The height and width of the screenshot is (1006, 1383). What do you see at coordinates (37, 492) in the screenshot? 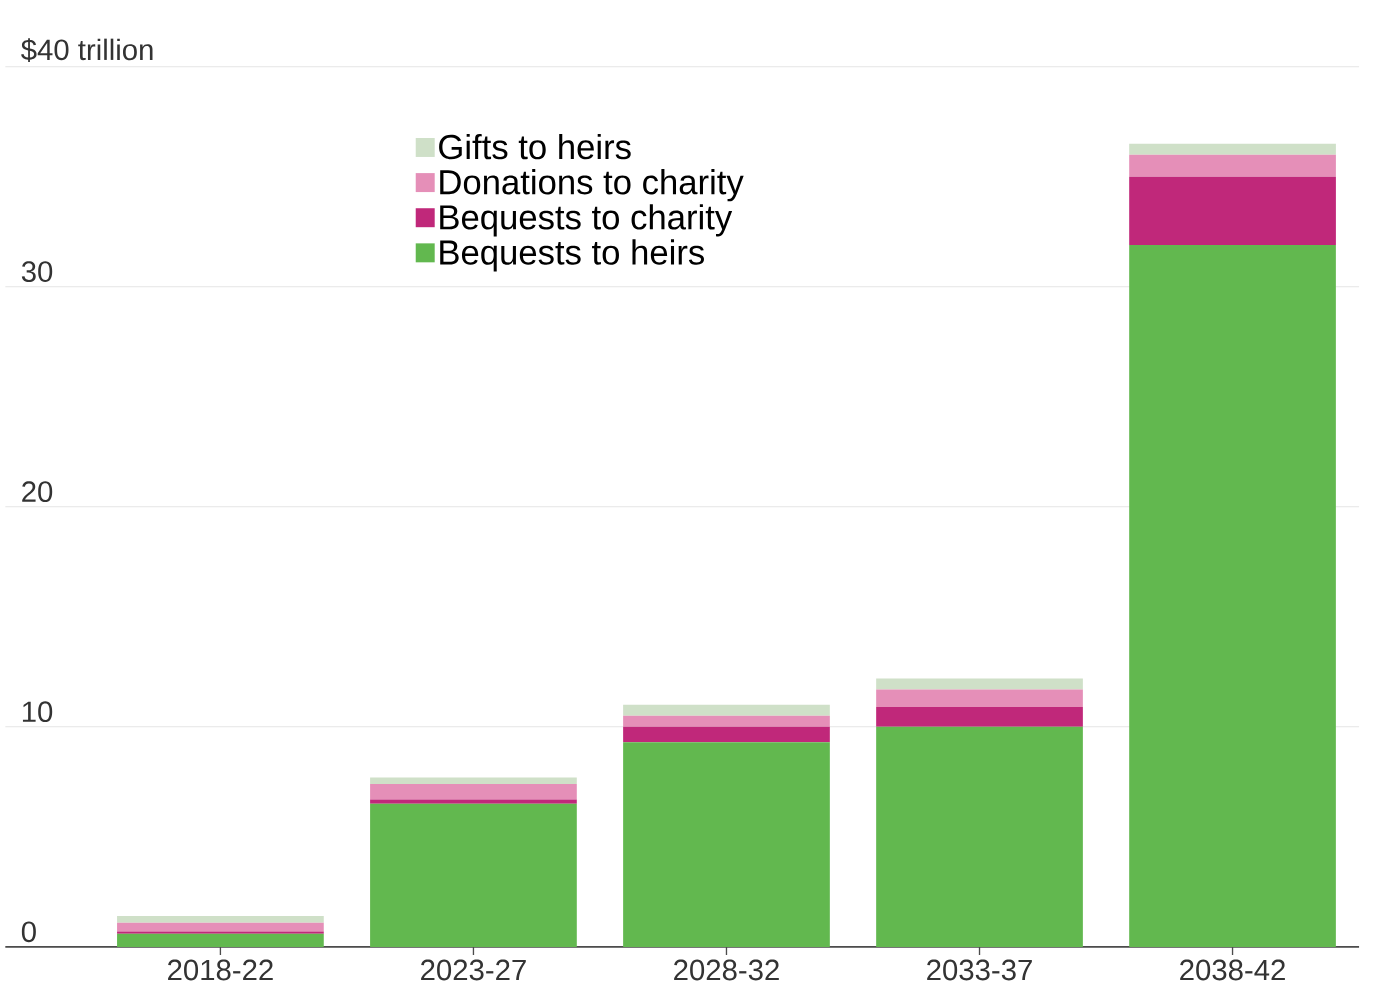
I see `y-tick-label: 20` at bounding box center [37, 492].